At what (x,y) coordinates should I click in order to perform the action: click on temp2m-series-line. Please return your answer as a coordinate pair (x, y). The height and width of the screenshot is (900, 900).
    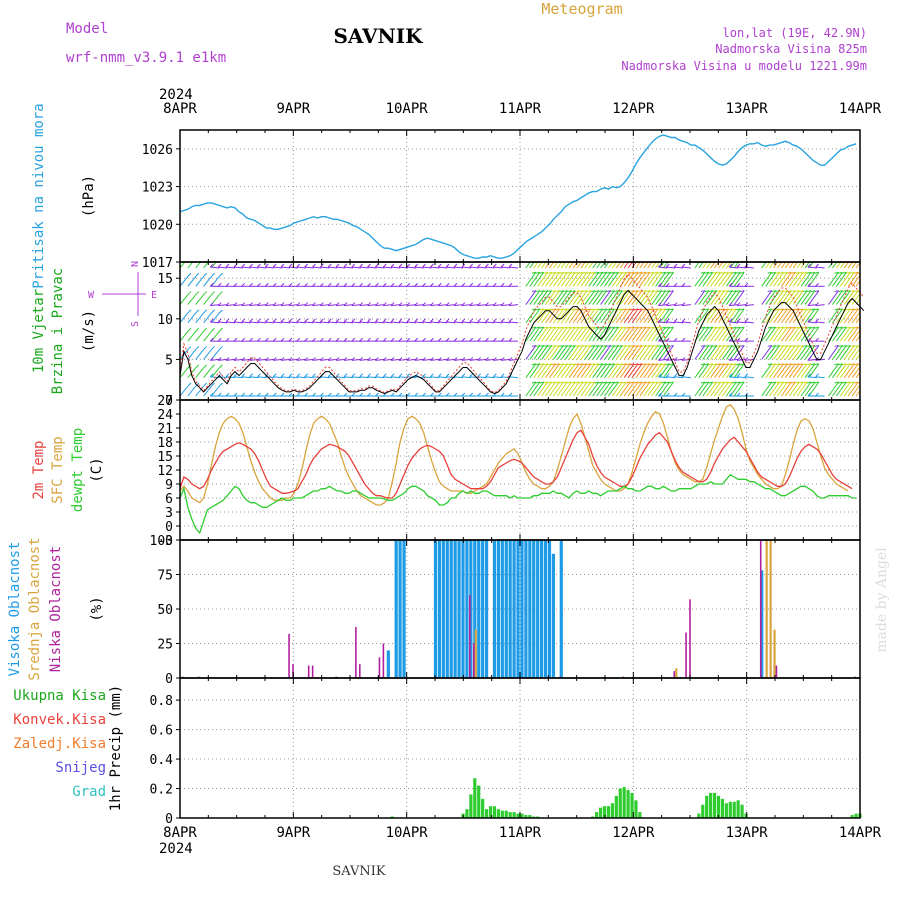
    Looking at the image, I should click on (516, 464).